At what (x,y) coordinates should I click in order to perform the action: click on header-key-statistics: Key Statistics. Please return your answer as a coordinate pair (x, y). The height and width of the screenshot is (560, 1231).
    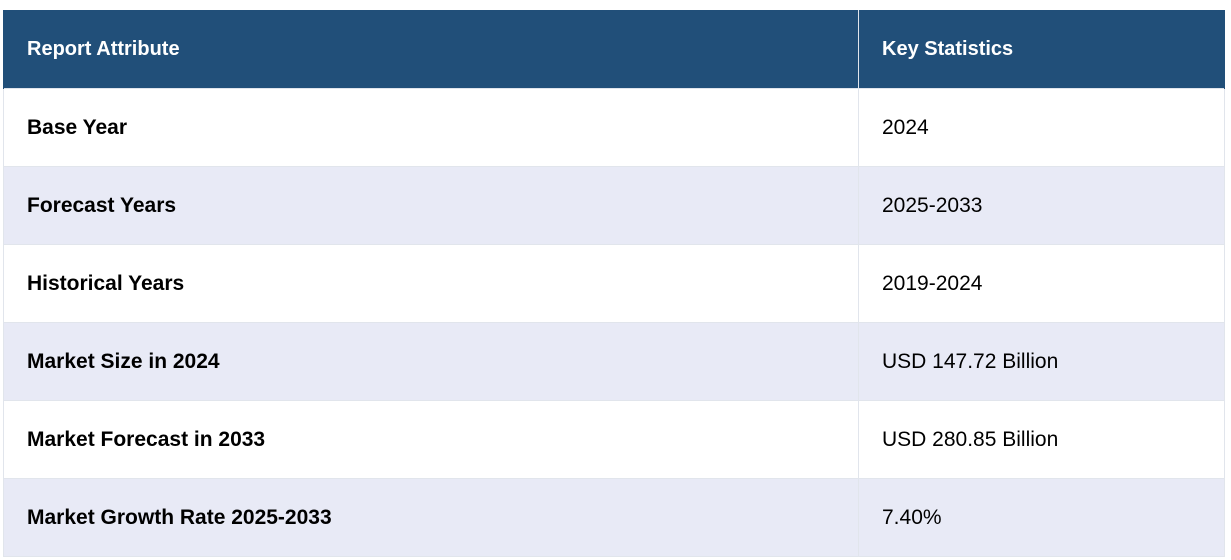
    Looking at the image, I should click on (1041, 49).